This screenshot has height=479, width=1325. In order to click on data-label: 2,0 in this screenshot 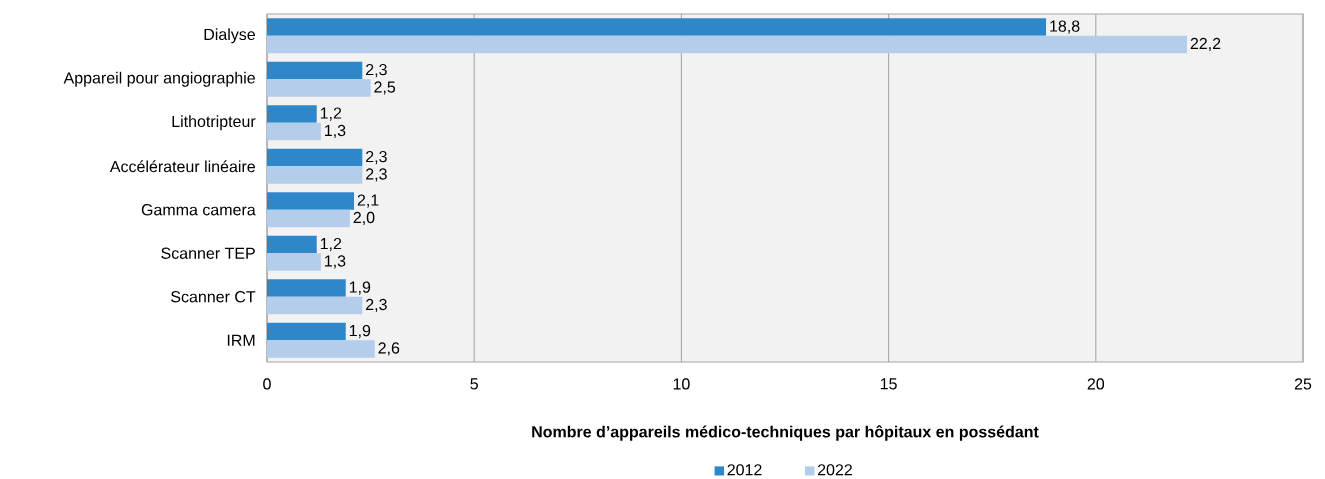, I will do `click(364, 218)`.